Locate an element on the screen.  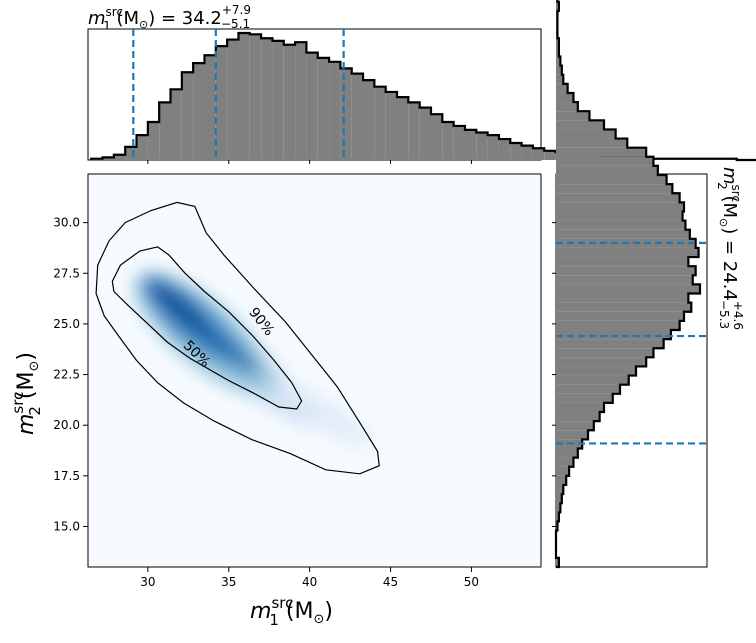
x-tick-label: 35 is located at coordinates (228, 582).